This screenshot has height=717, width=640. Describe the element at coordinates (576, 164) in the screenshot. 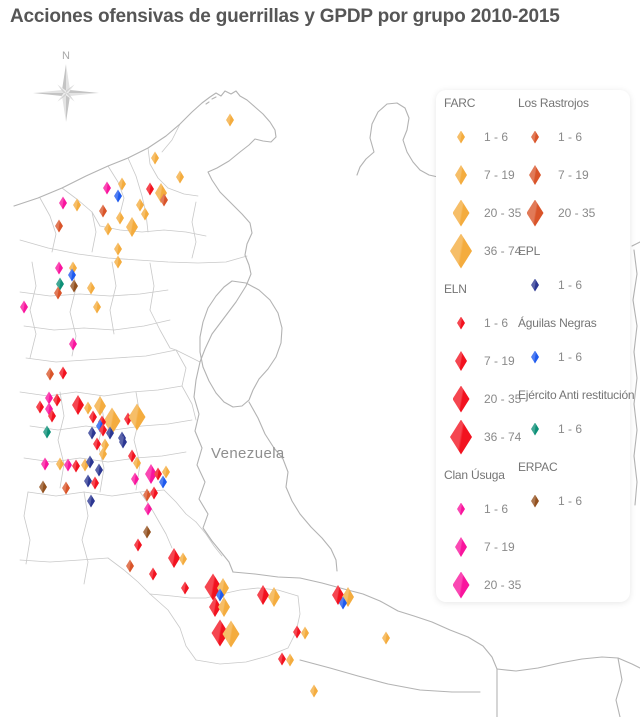

I see `legend-group: Los Rastrojos 1 - 6 7 - 19 20 - 35` at that location.